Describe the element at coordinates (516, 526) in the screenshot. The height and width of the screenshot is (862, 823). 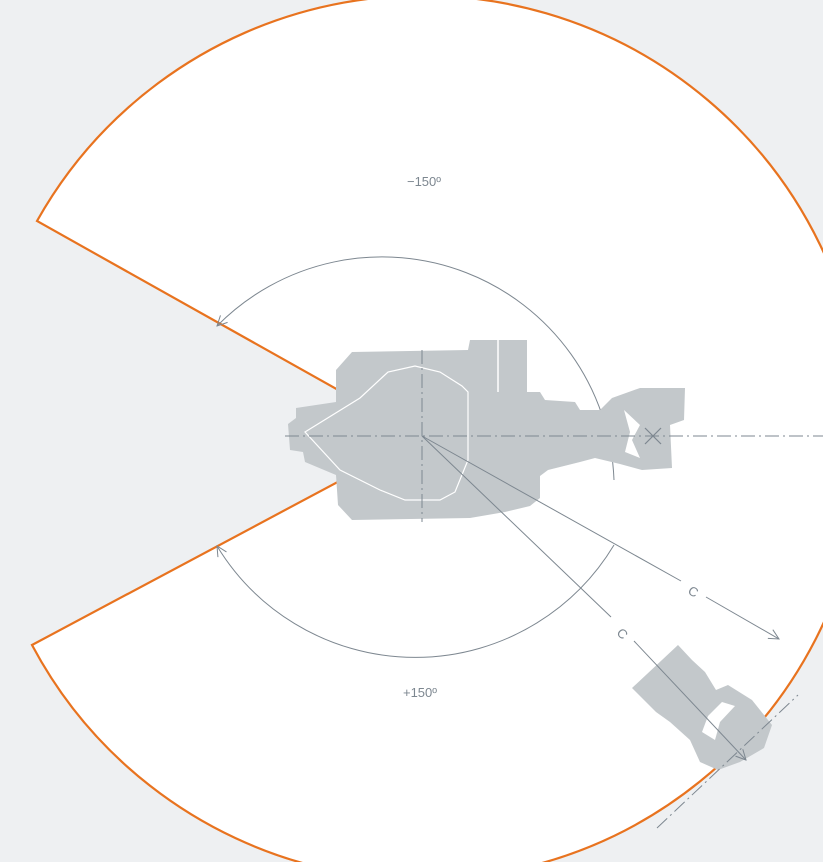
I see `reach-dimension-line-2a` at that location.